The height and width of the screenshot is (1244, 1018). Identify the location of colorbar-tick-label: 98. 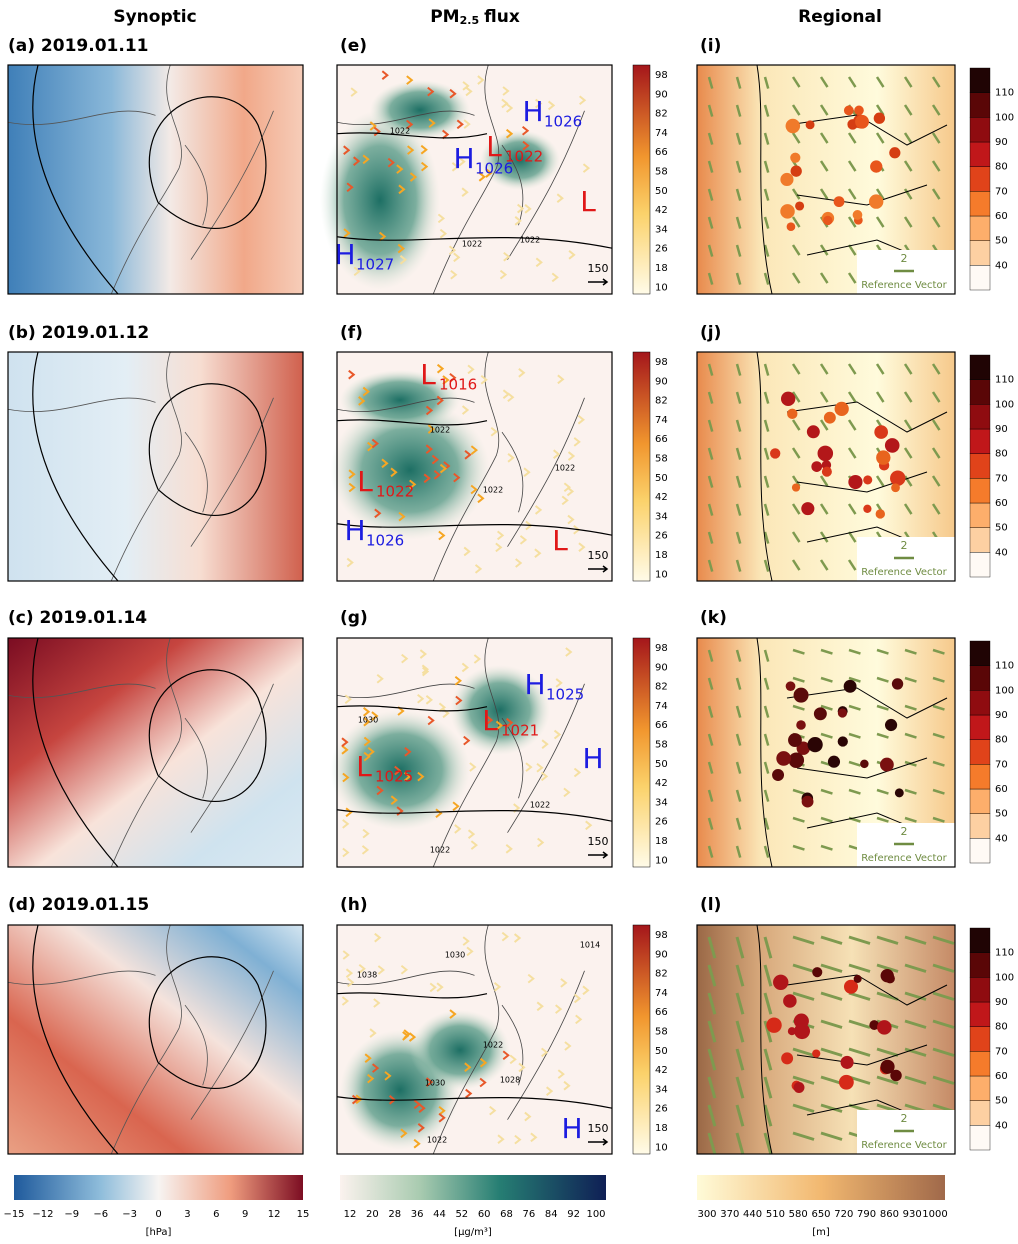
(661, 362).